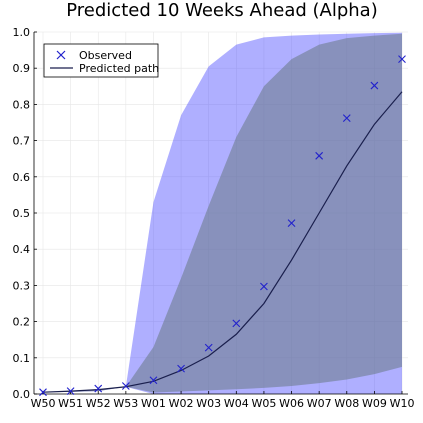  What do you see at coordinates (22, 104) in the screenshot?
I see `y-tick-label: 0.8` at bounding box center [22, 104].